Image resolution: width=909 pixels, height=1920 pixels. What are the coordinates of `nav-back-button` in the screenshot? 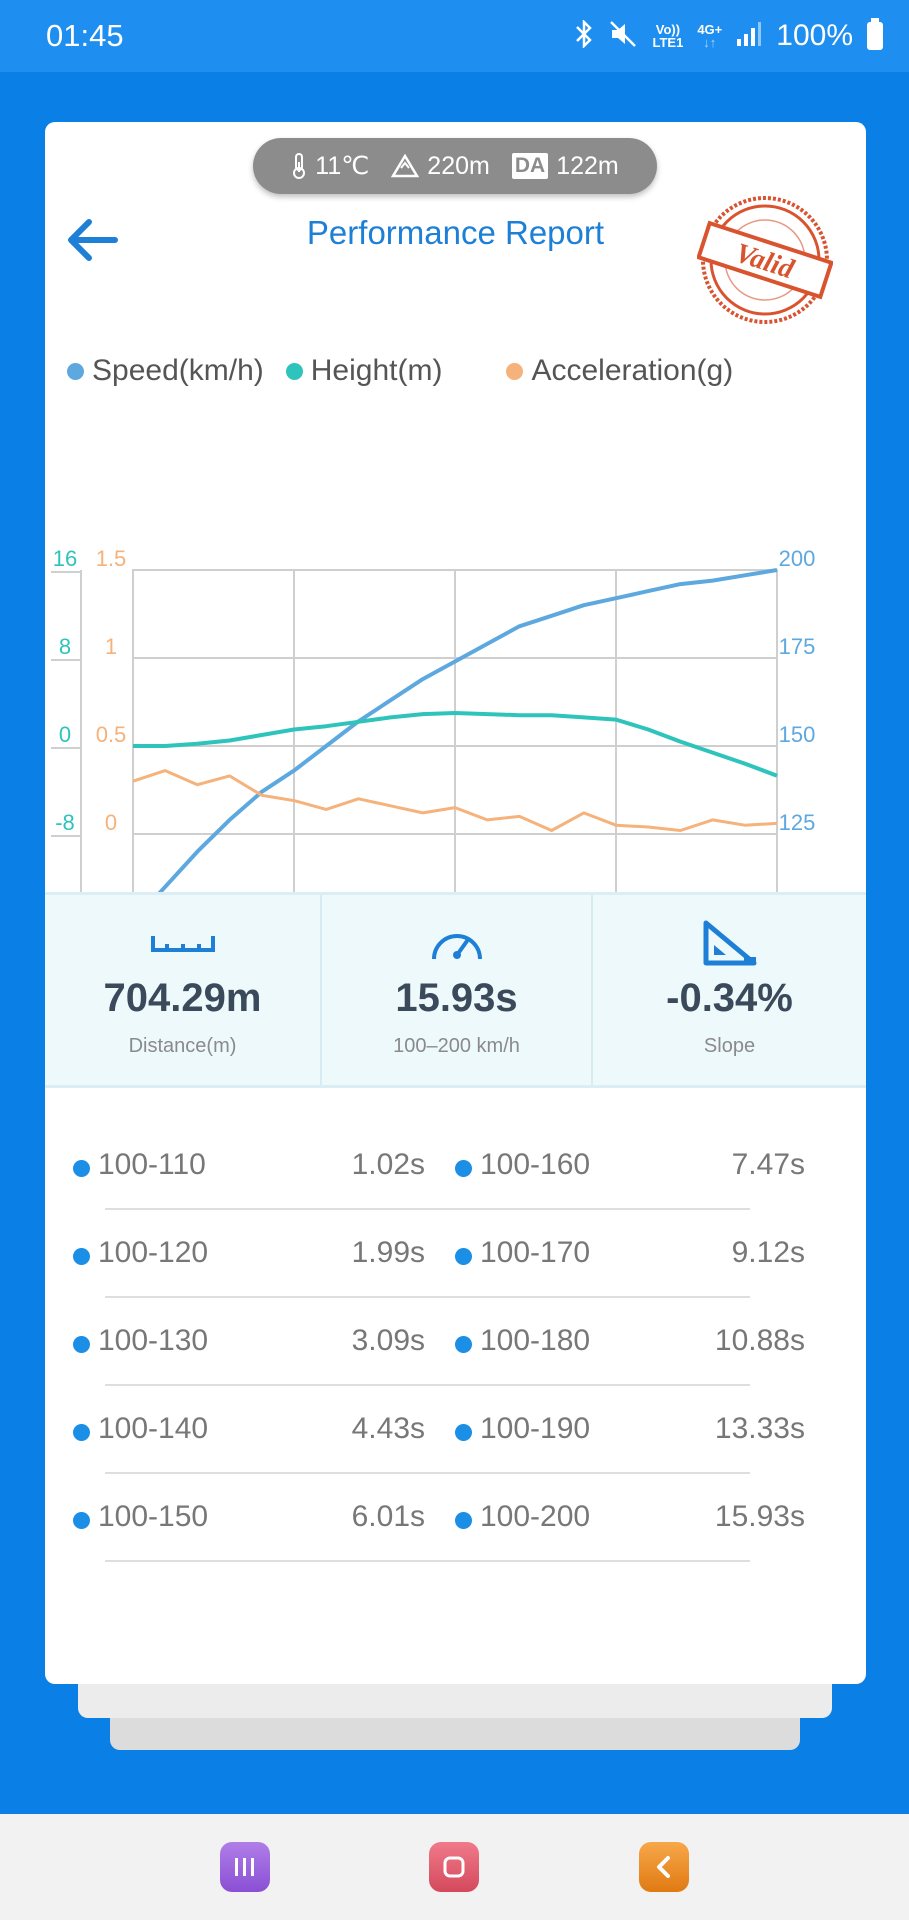 It's located at (664, 1867).